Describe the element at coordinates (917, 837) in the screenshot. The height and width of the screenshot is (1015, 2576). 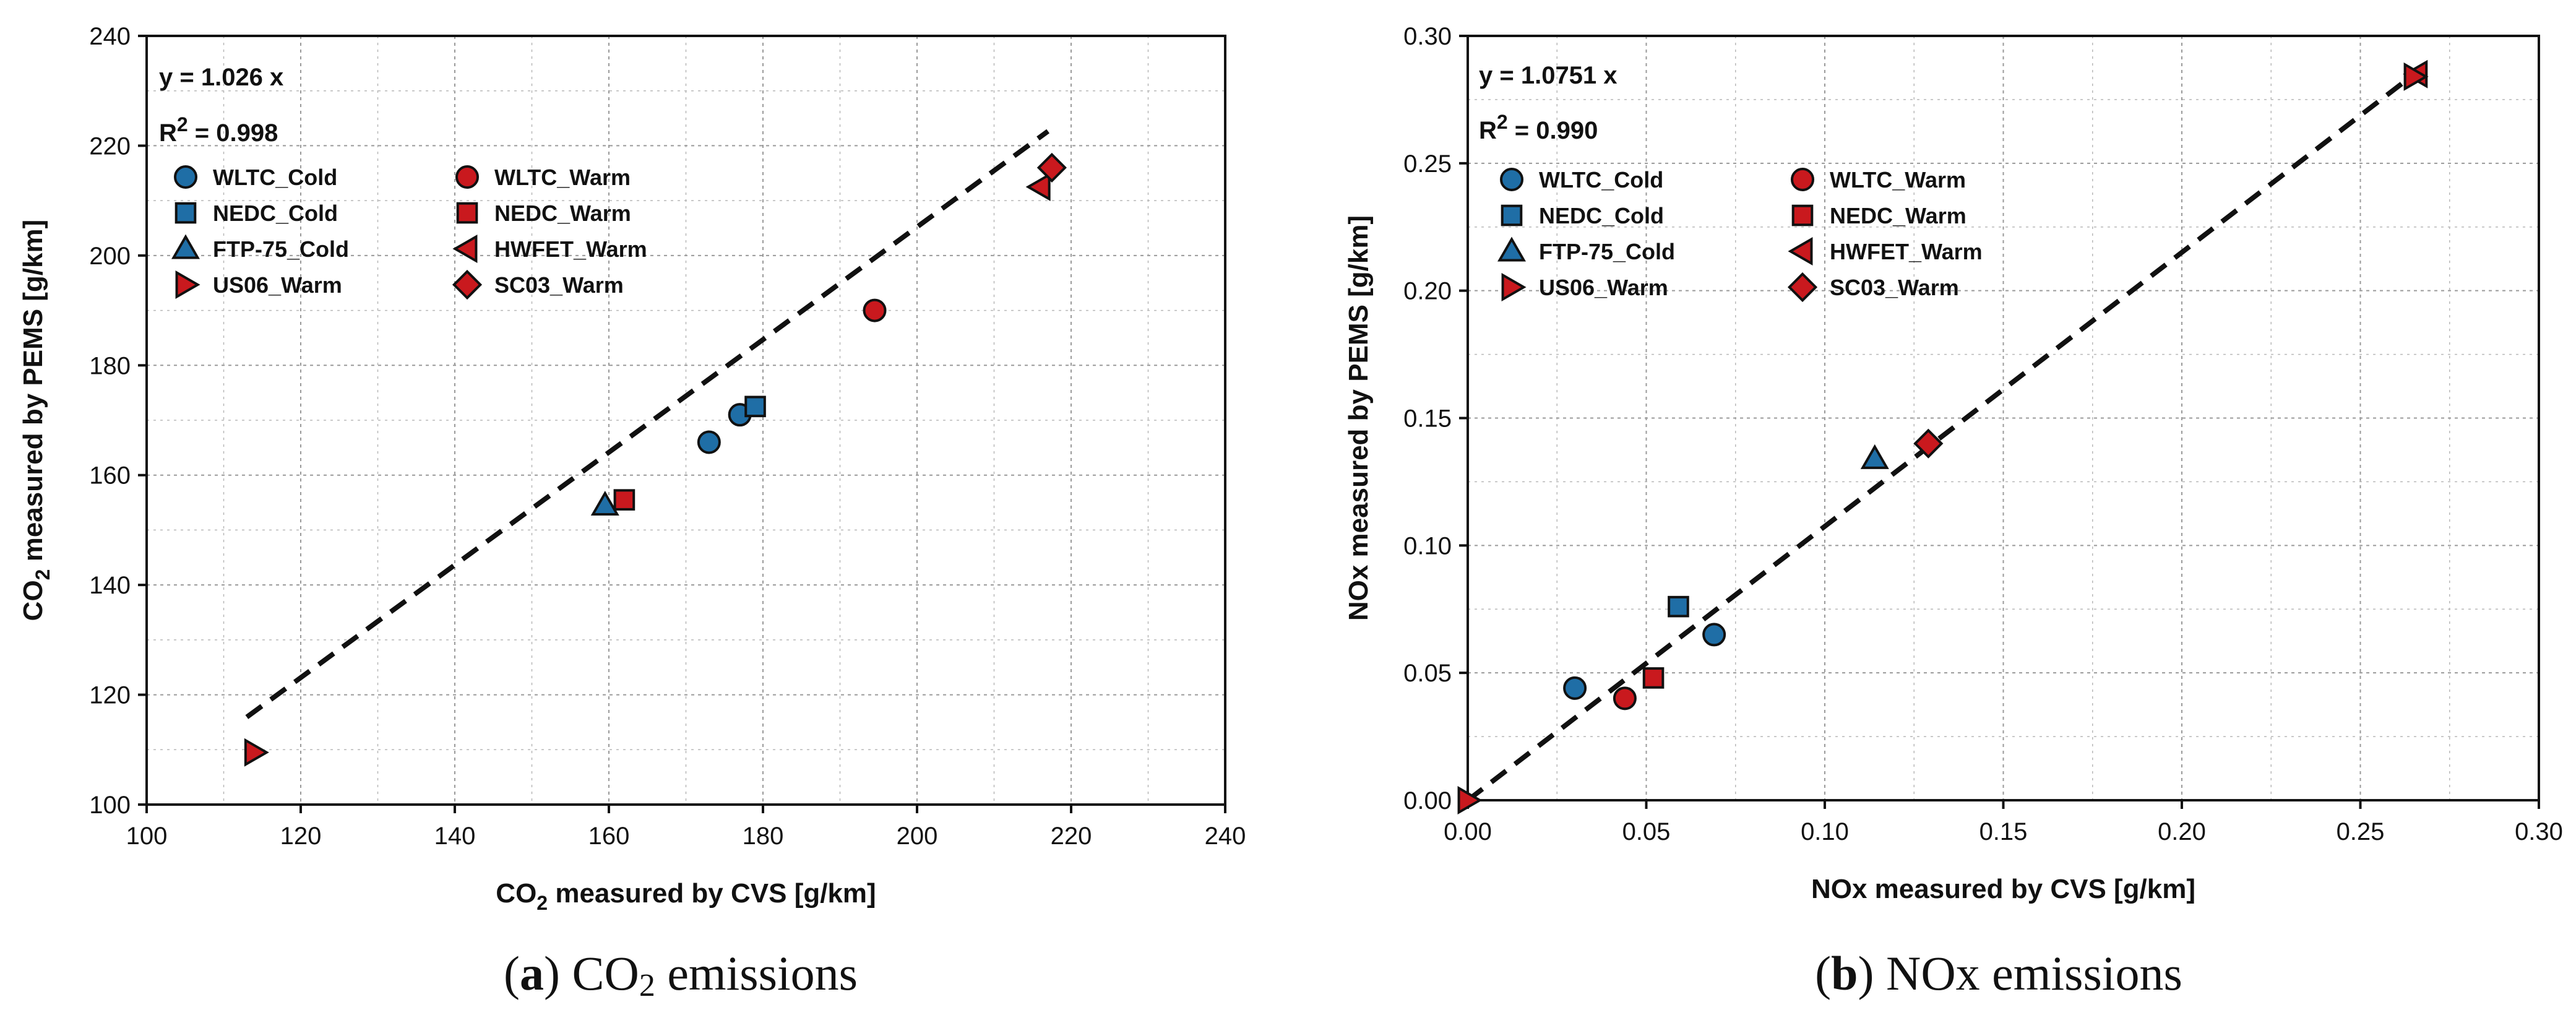
I see `x-tick-label: 200` at that location.